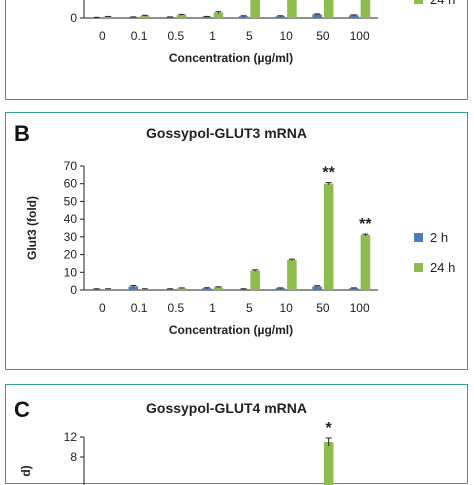 The width and height of the screenshot is (474, 485). What do you see at coordinates (71, 184) in the screenshot?
I see `y-tick-label: 60` at bounding box center [71, 184].